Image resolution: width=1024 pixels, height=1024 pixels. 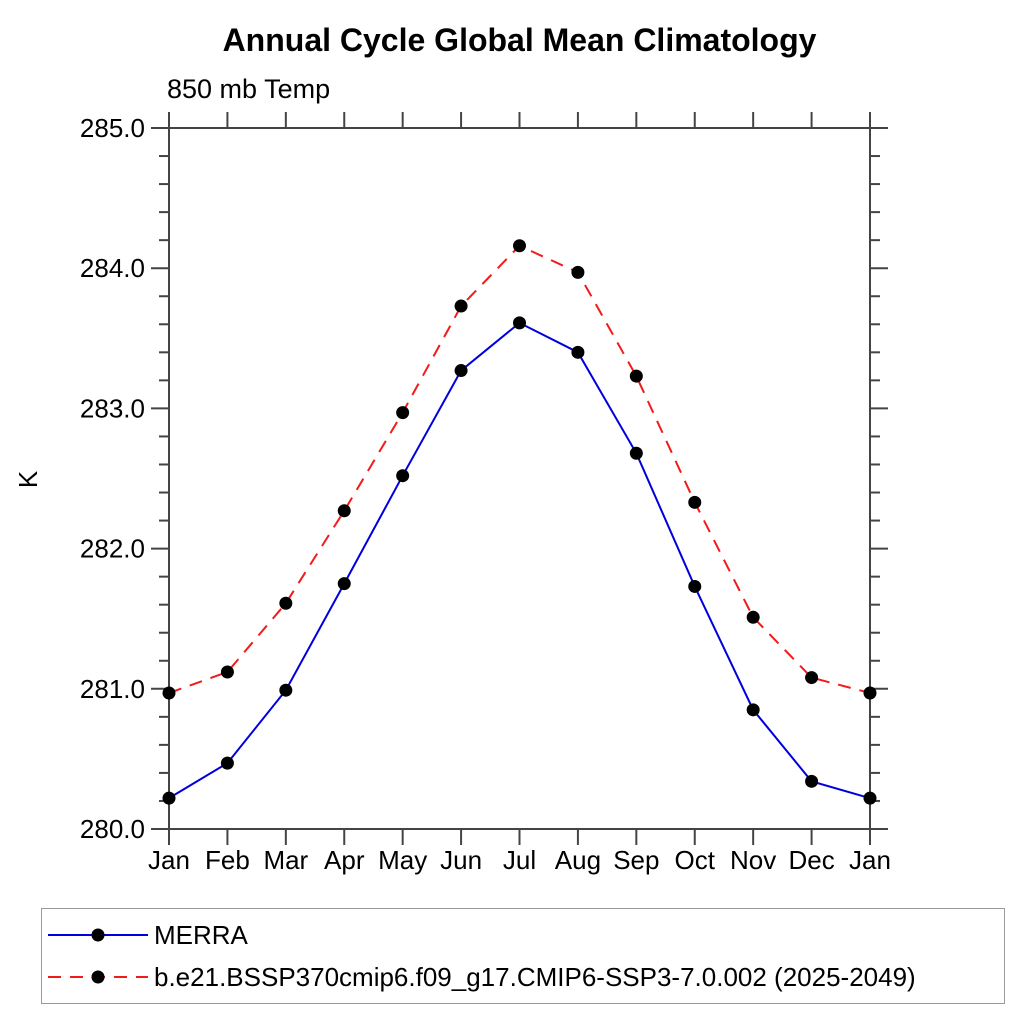 I want to click on legend-line-sample-dashed, so click(x=98, y=977).